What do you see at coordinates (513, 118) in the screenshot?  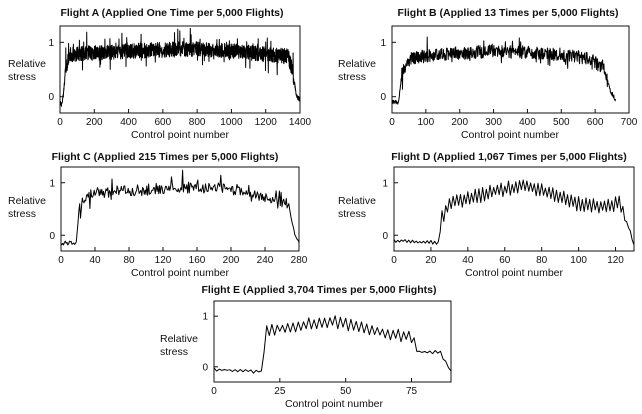 I see `x-axis-ticks: 0 100 200 300 400 500 600 700` at bounding box center [513, 118].